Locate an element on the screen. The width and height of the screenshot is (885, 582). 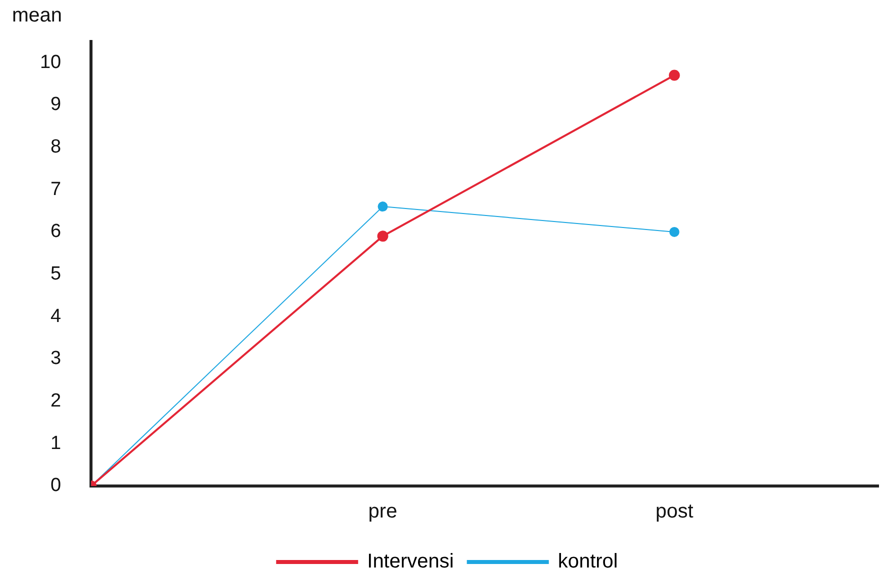
y-tick-label: 10 is located at coordinates (51, 62).